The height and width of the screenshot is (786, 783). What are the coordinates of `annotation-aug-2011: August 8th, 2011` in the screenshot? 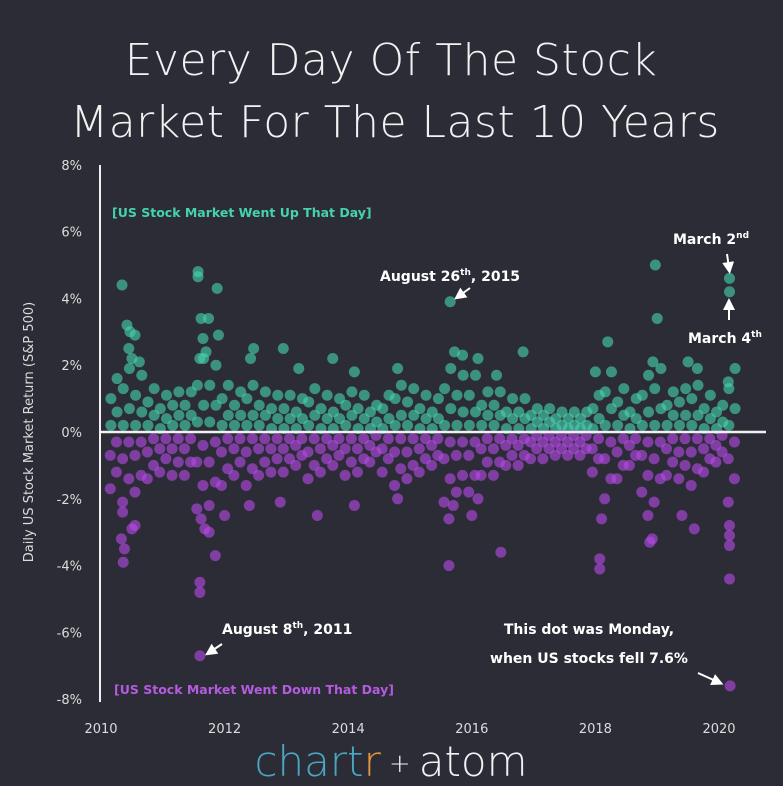 It's located at (278, 638).